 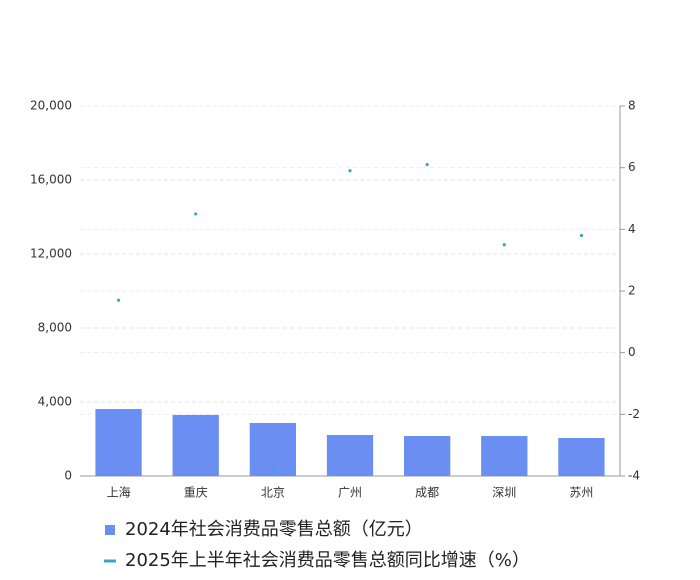 What do you see at coordinates (55, 328) in the screenshot?
I see `y-tick-label: 8,000` at bounding box center [55, 328].